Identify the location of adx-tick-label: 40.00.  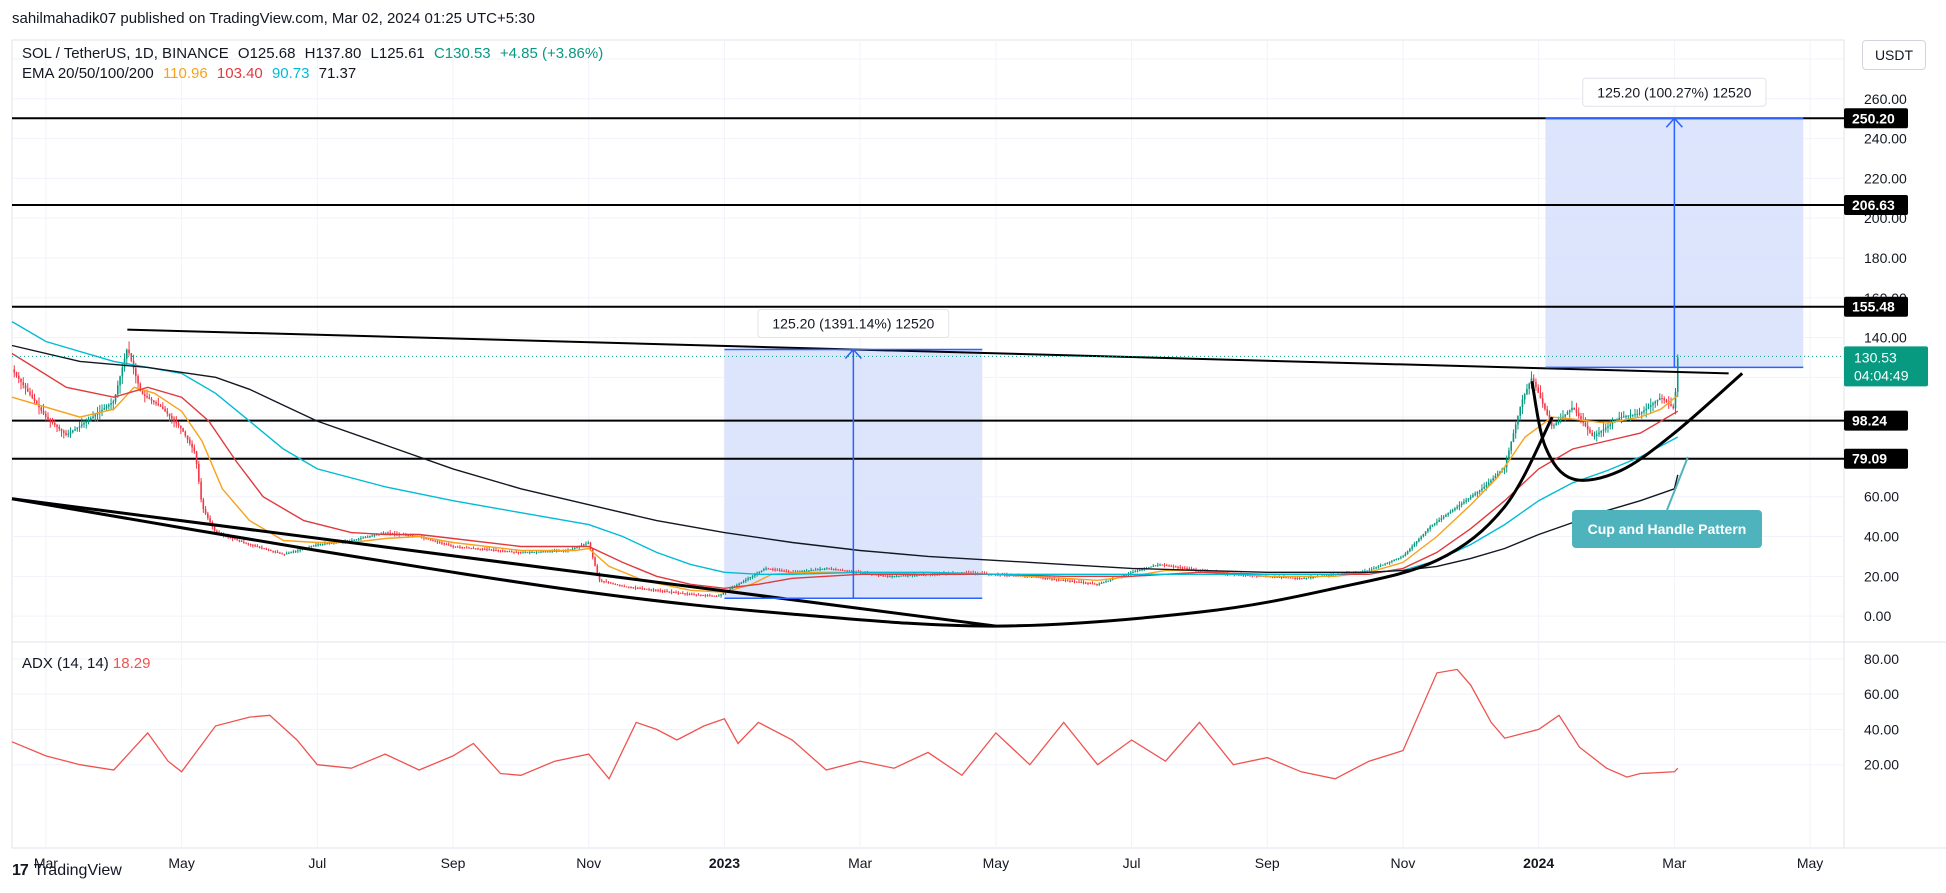
(1881, 729).